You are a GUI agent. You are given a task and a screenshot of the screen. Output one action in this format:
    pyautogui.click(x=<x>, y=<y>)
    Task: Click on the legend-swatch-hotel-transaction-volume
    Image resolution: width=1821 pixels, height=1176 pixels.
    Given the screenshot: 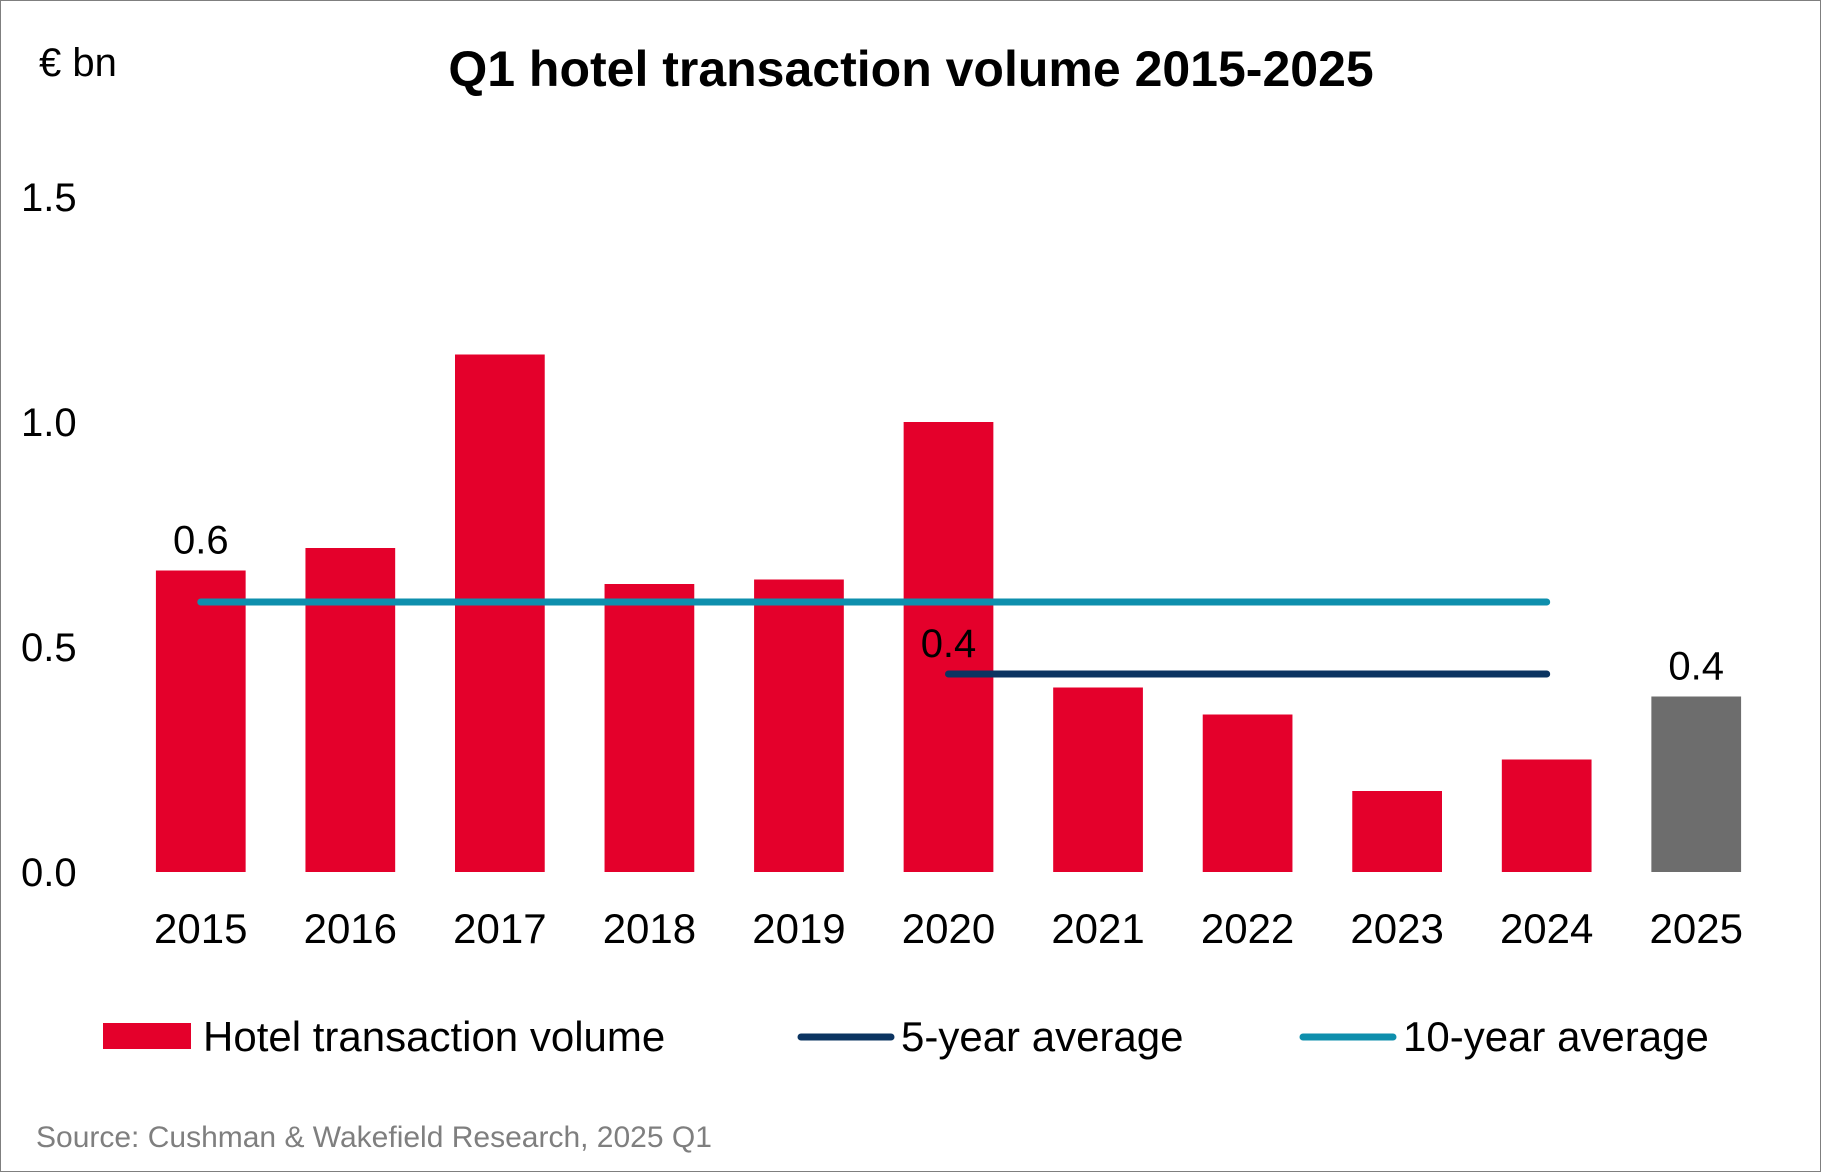 What is the action you would take?
    pyautogui.click(x=147, y=1036)
    